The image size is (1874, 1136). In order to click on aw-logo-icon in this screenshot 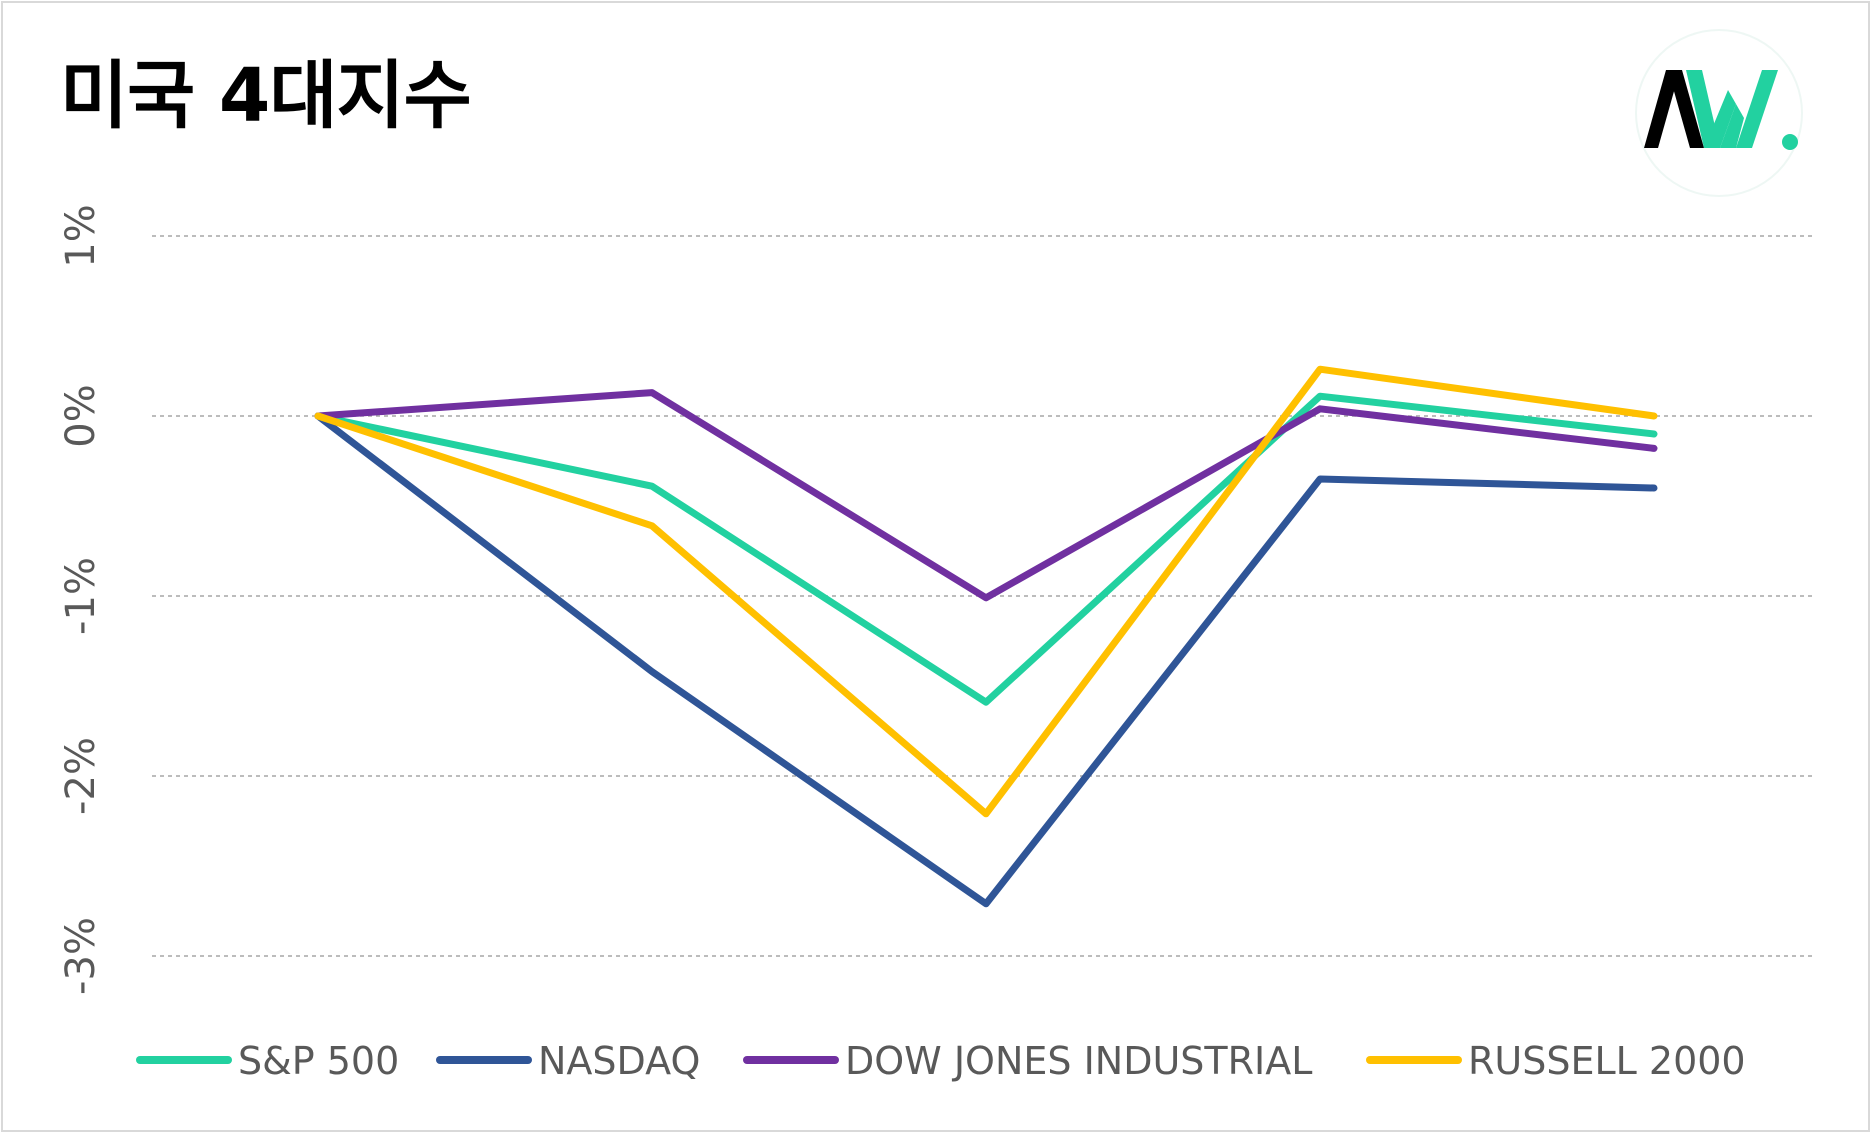, I will do `click(1719, 113)`.